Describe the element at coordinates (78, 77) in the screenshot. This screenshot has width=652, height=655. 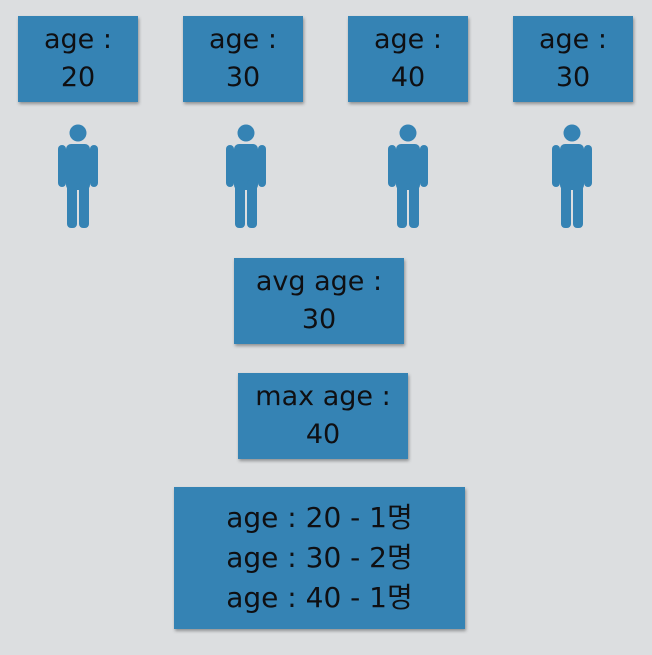
I see `age-value: 20` at that location.